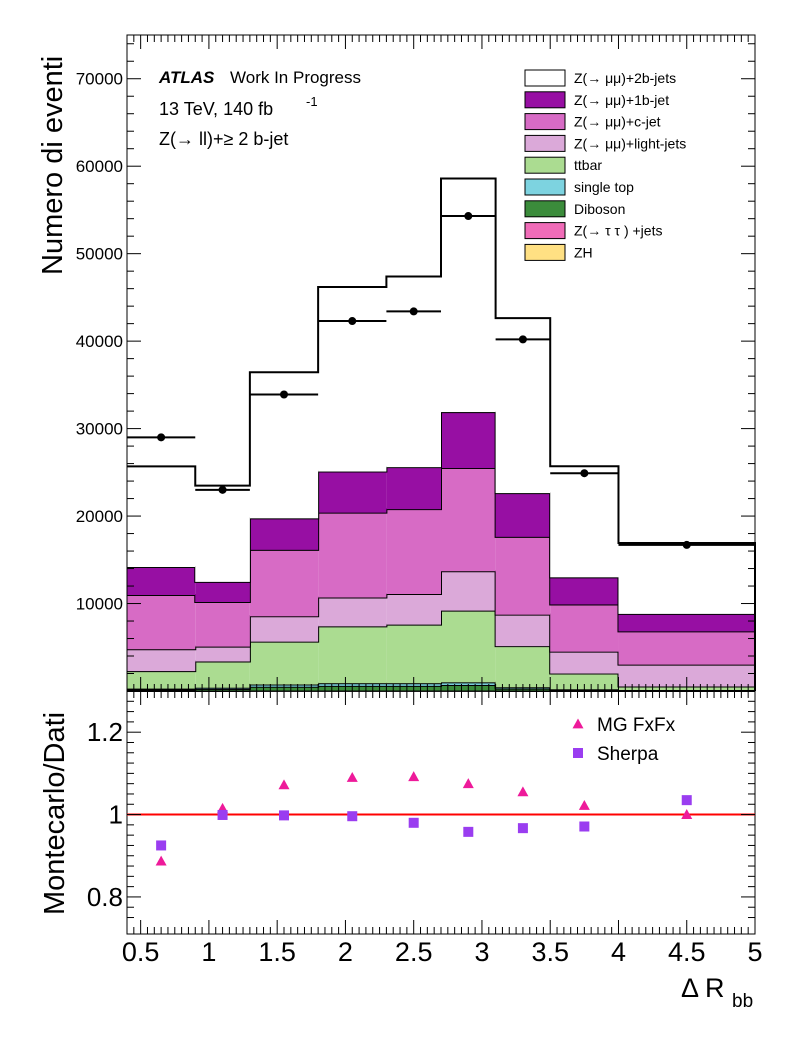  Describe the element at coordinates (99, 341) in the screenshot. I see `y-tick-label: 40000` at that location.